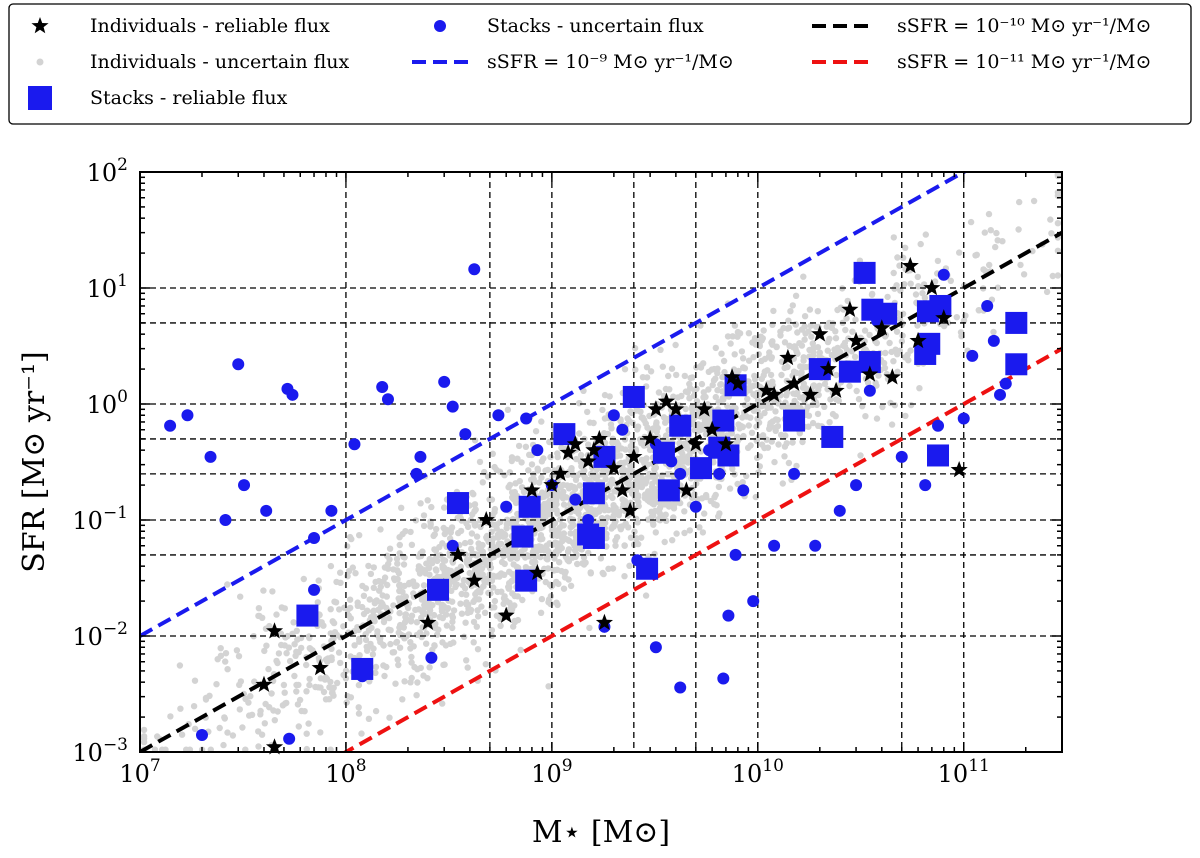 The width and height of the screenshot is (1200, 858). Describe the element at coordinates (210, 26) in the screenshot. I see `legend-label-0: Individuals - reliable flux` at that location.